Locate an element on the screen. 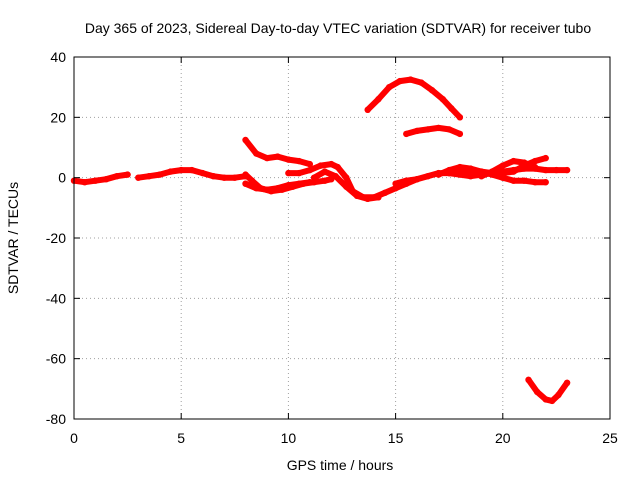  x-tick-label: 10 is located at coordinates (289, 438).